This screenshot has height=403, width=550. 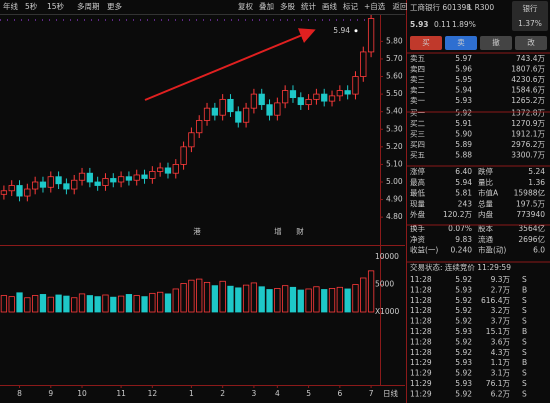 What do you see at coordinates (56, 6) in the screenshot?
I see `toolbar-item: 15秒` at bounding box center [56, 6].